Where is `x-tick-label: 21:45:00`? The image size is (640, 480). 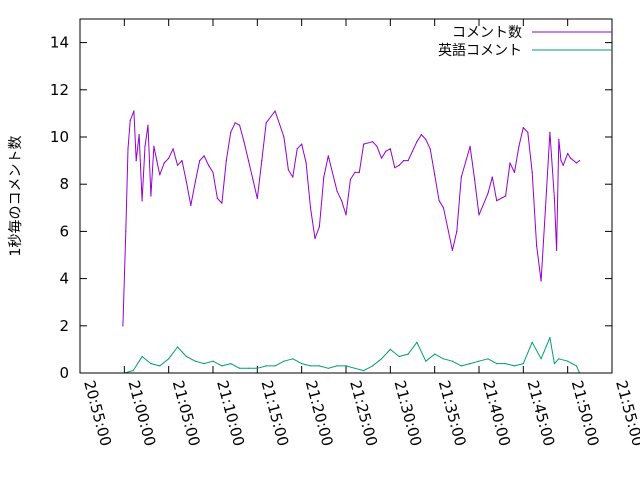 x-tick-label: 21:45:00 is located at coordinates (540, 413).